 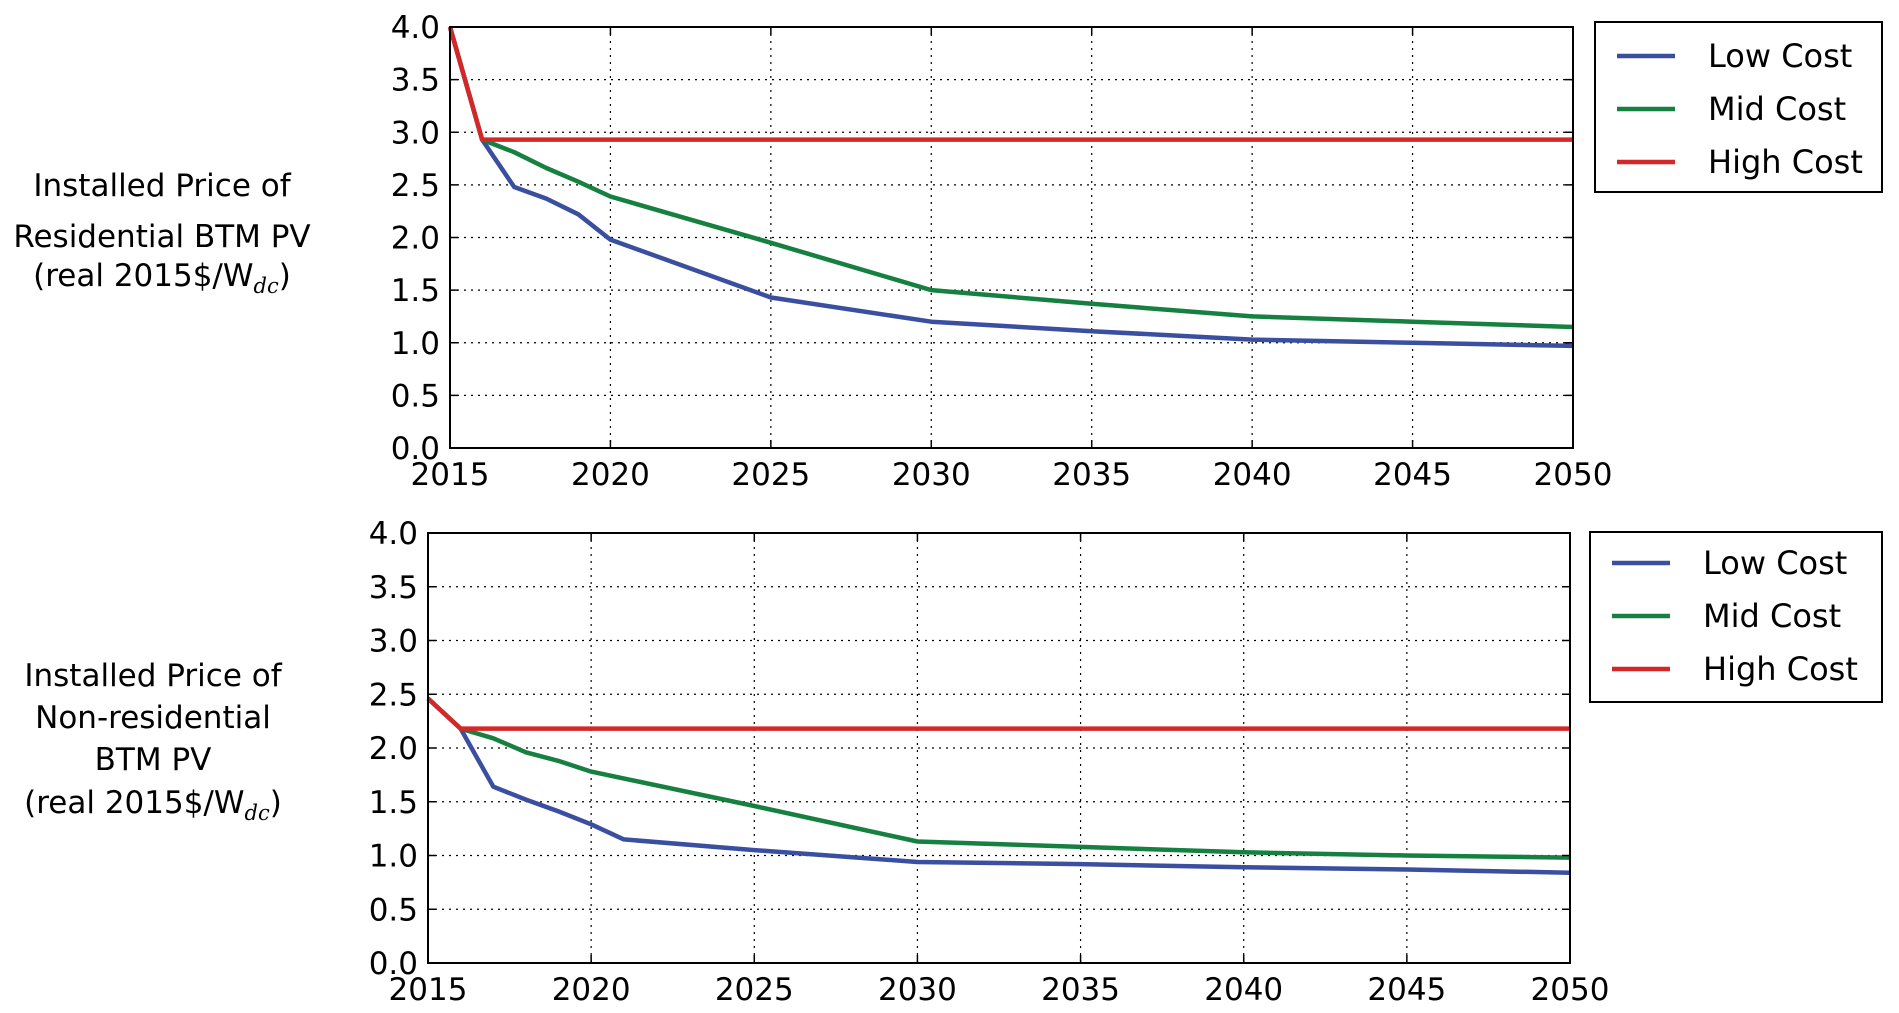 I want to click on y-axis-label-line: BTM PV, so click(x=153, y=760).